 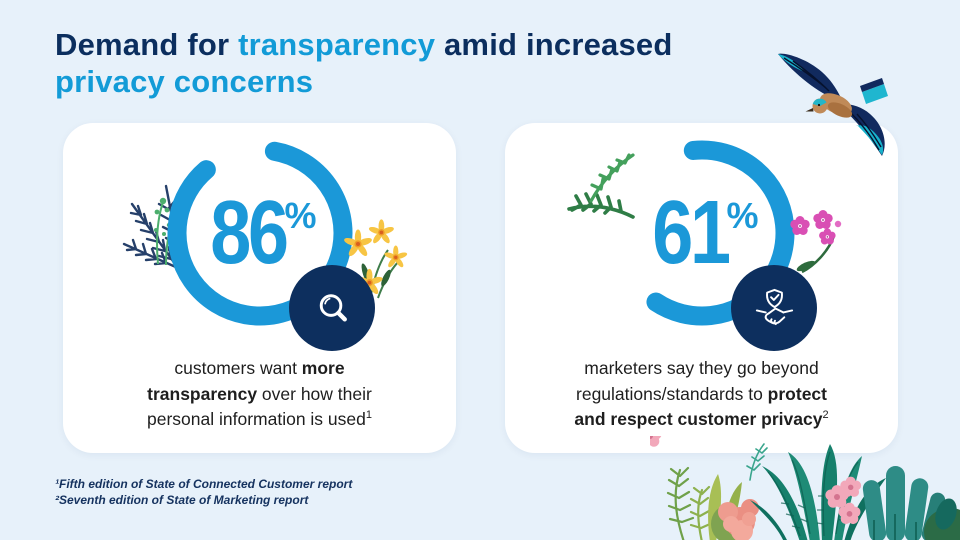 I want to click on stat-value: 61 %, so click(x=702, y=233).